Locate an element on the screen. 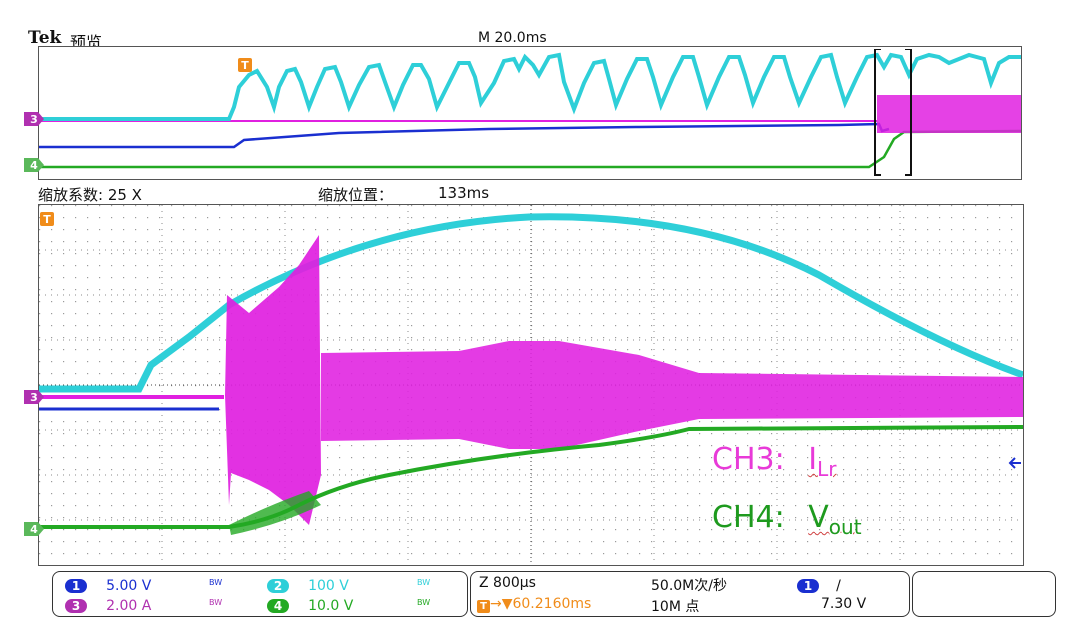 The height and width of the screenshot is (642, 1080). trigger-level-label: 7.30 V is located at coordinates (844, 604).